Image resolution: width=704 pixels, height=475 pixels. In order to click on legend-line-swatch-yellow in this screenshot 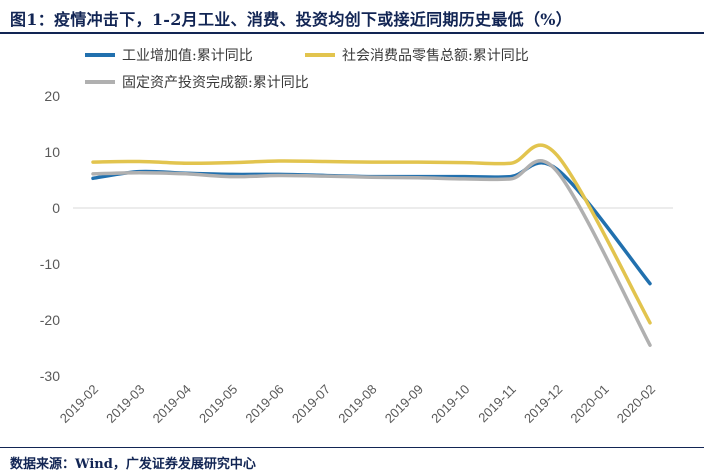, I will do `click(320, 55)`.